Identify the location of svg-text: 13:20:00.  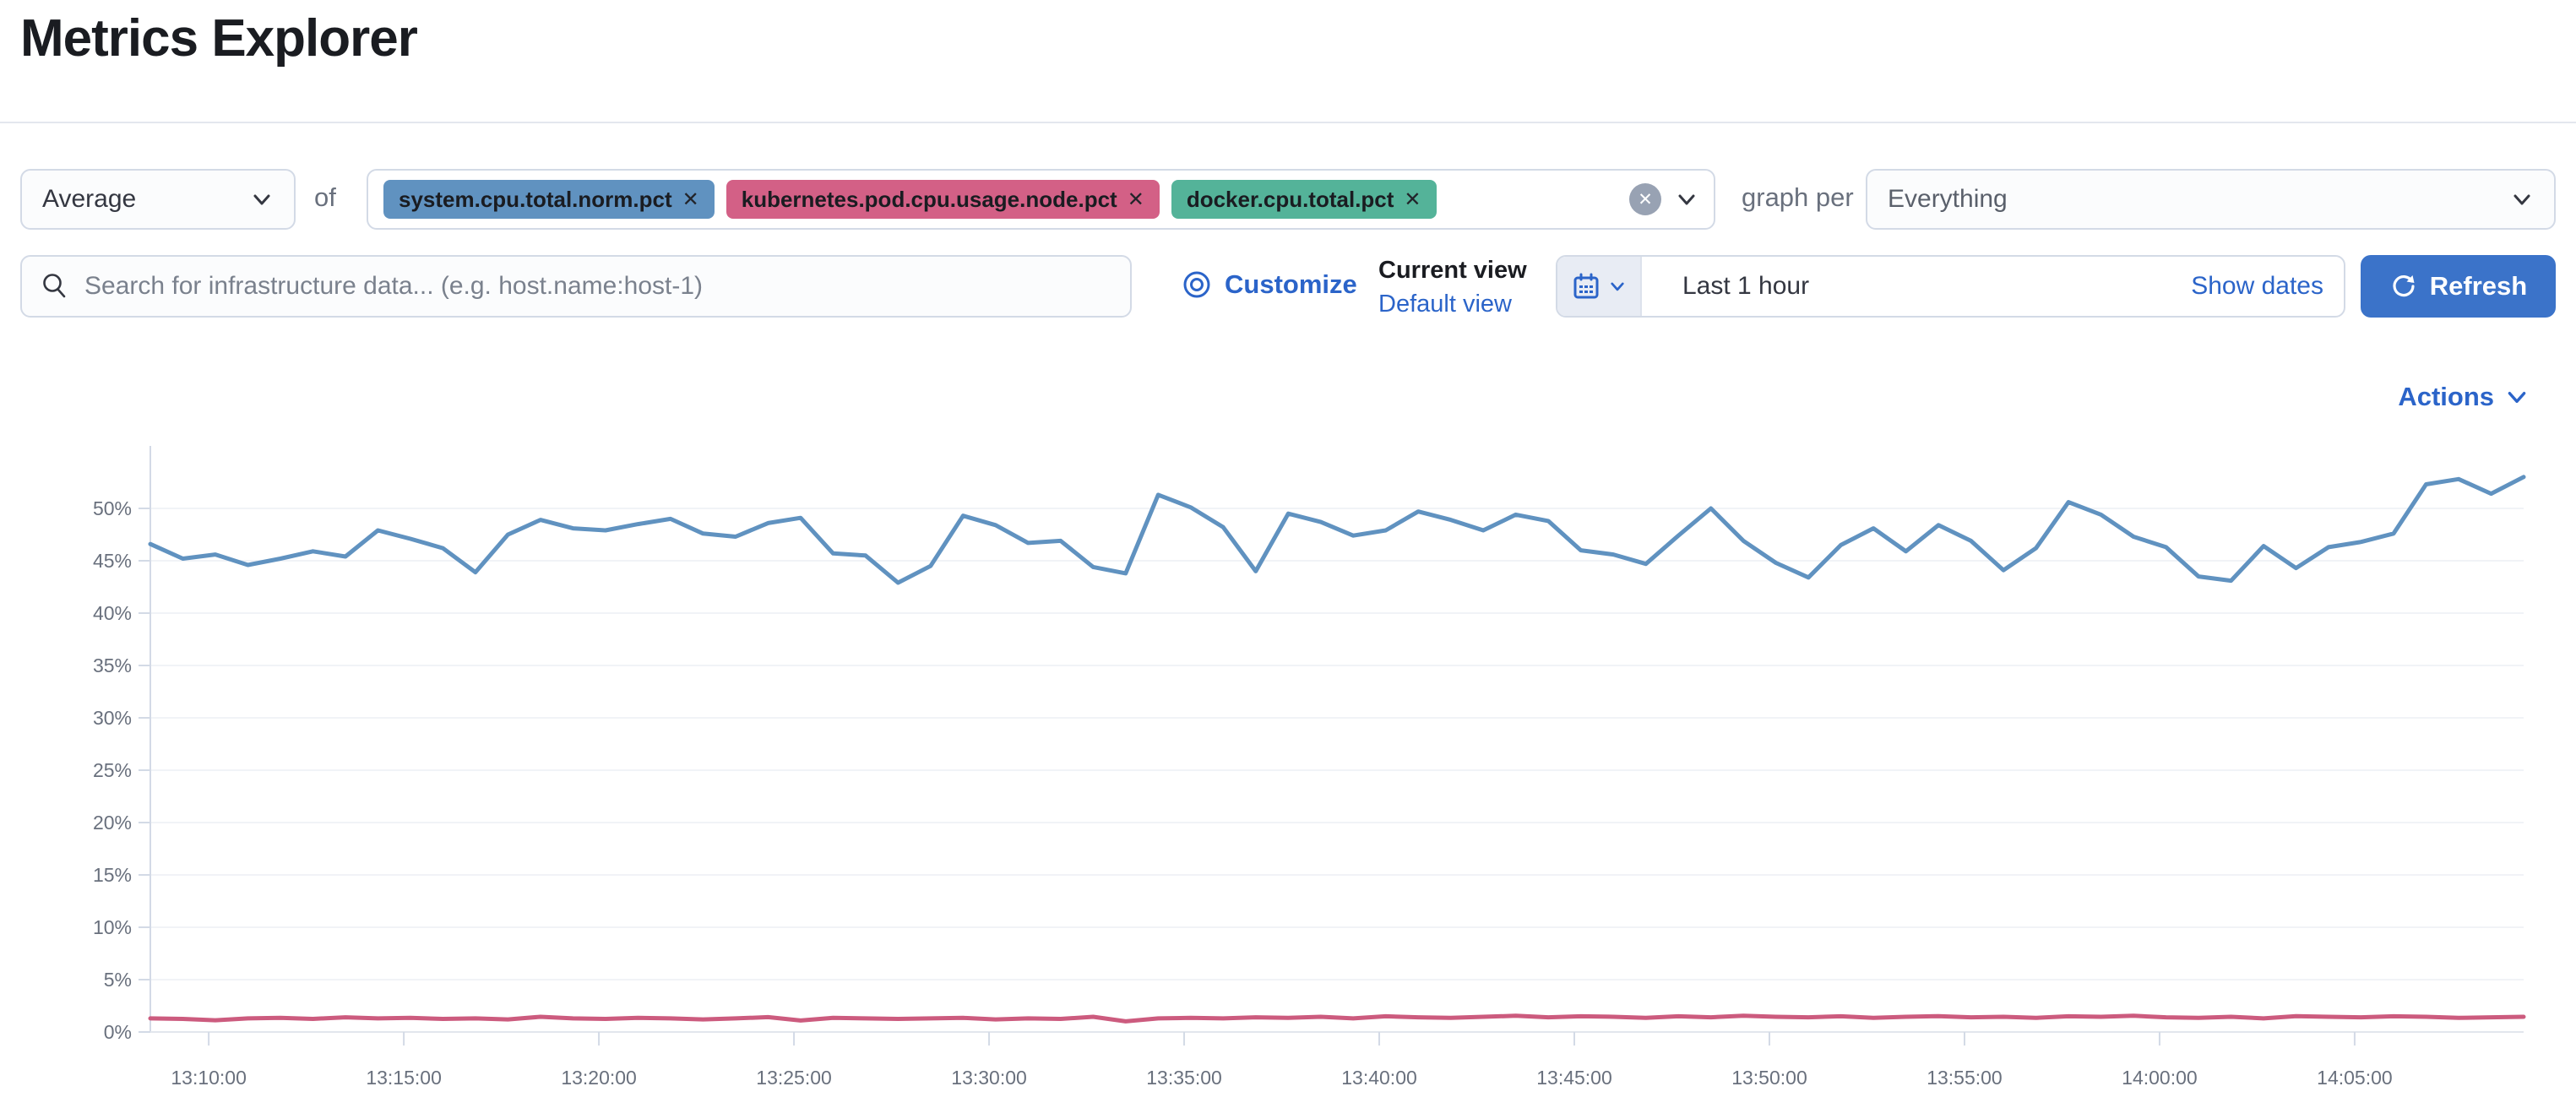
(599, 1078).